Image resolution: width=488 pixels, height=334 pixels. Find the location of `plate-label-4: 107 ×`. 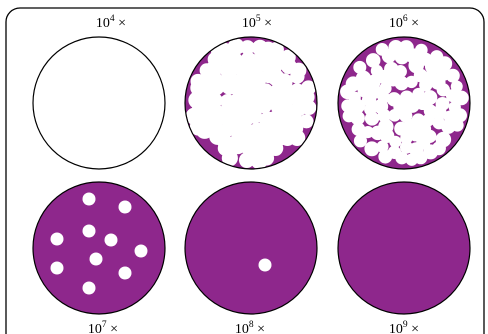

plate-label-4: 107 × is located at coordinates (103, 327).